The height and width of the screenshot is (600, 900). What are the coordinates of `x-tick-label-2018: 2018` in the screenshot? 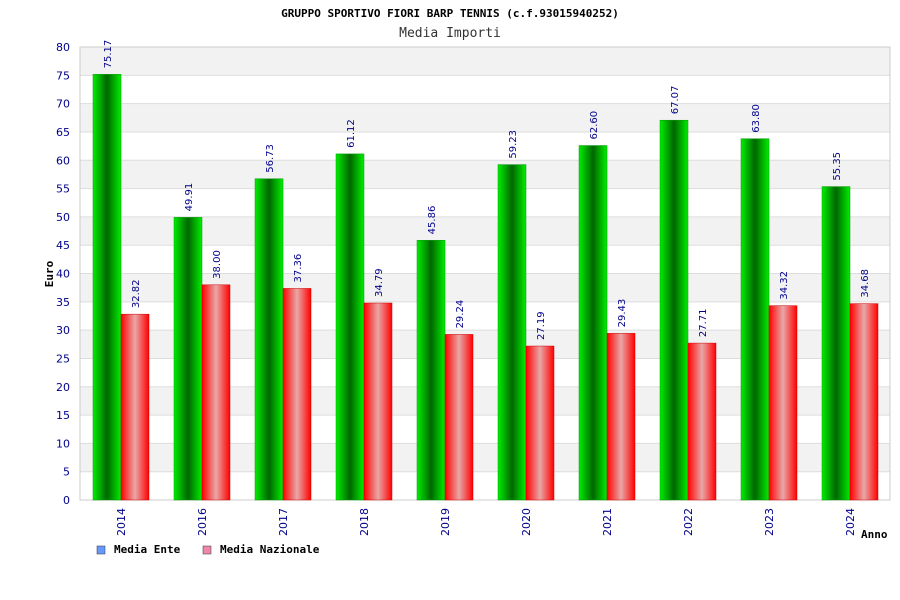 It's located at (364, 522).